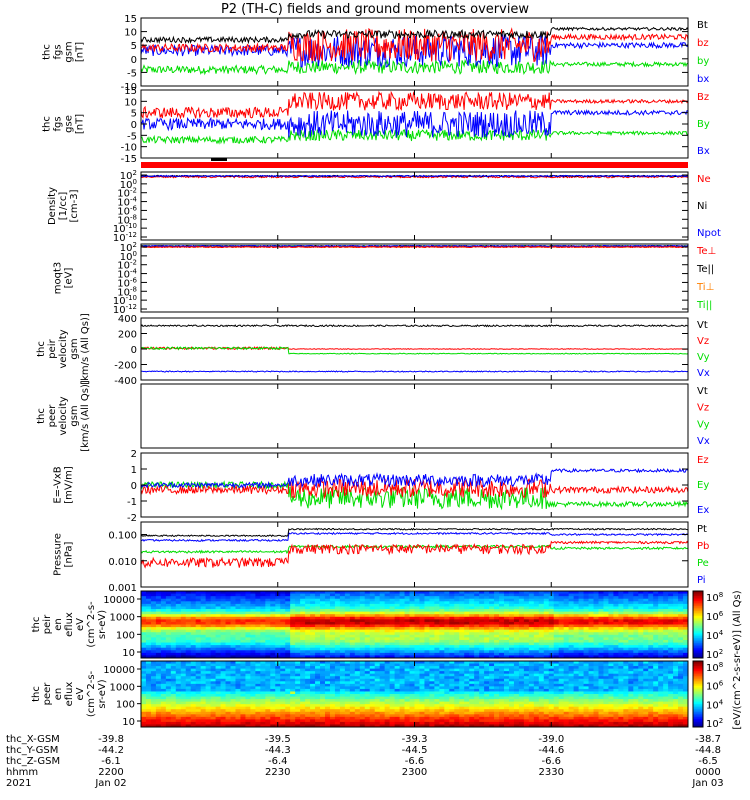 This screenshot has width=750, height=800. I want to click on panel-y-label: [km/s (All Qs)], so click(85, 349).